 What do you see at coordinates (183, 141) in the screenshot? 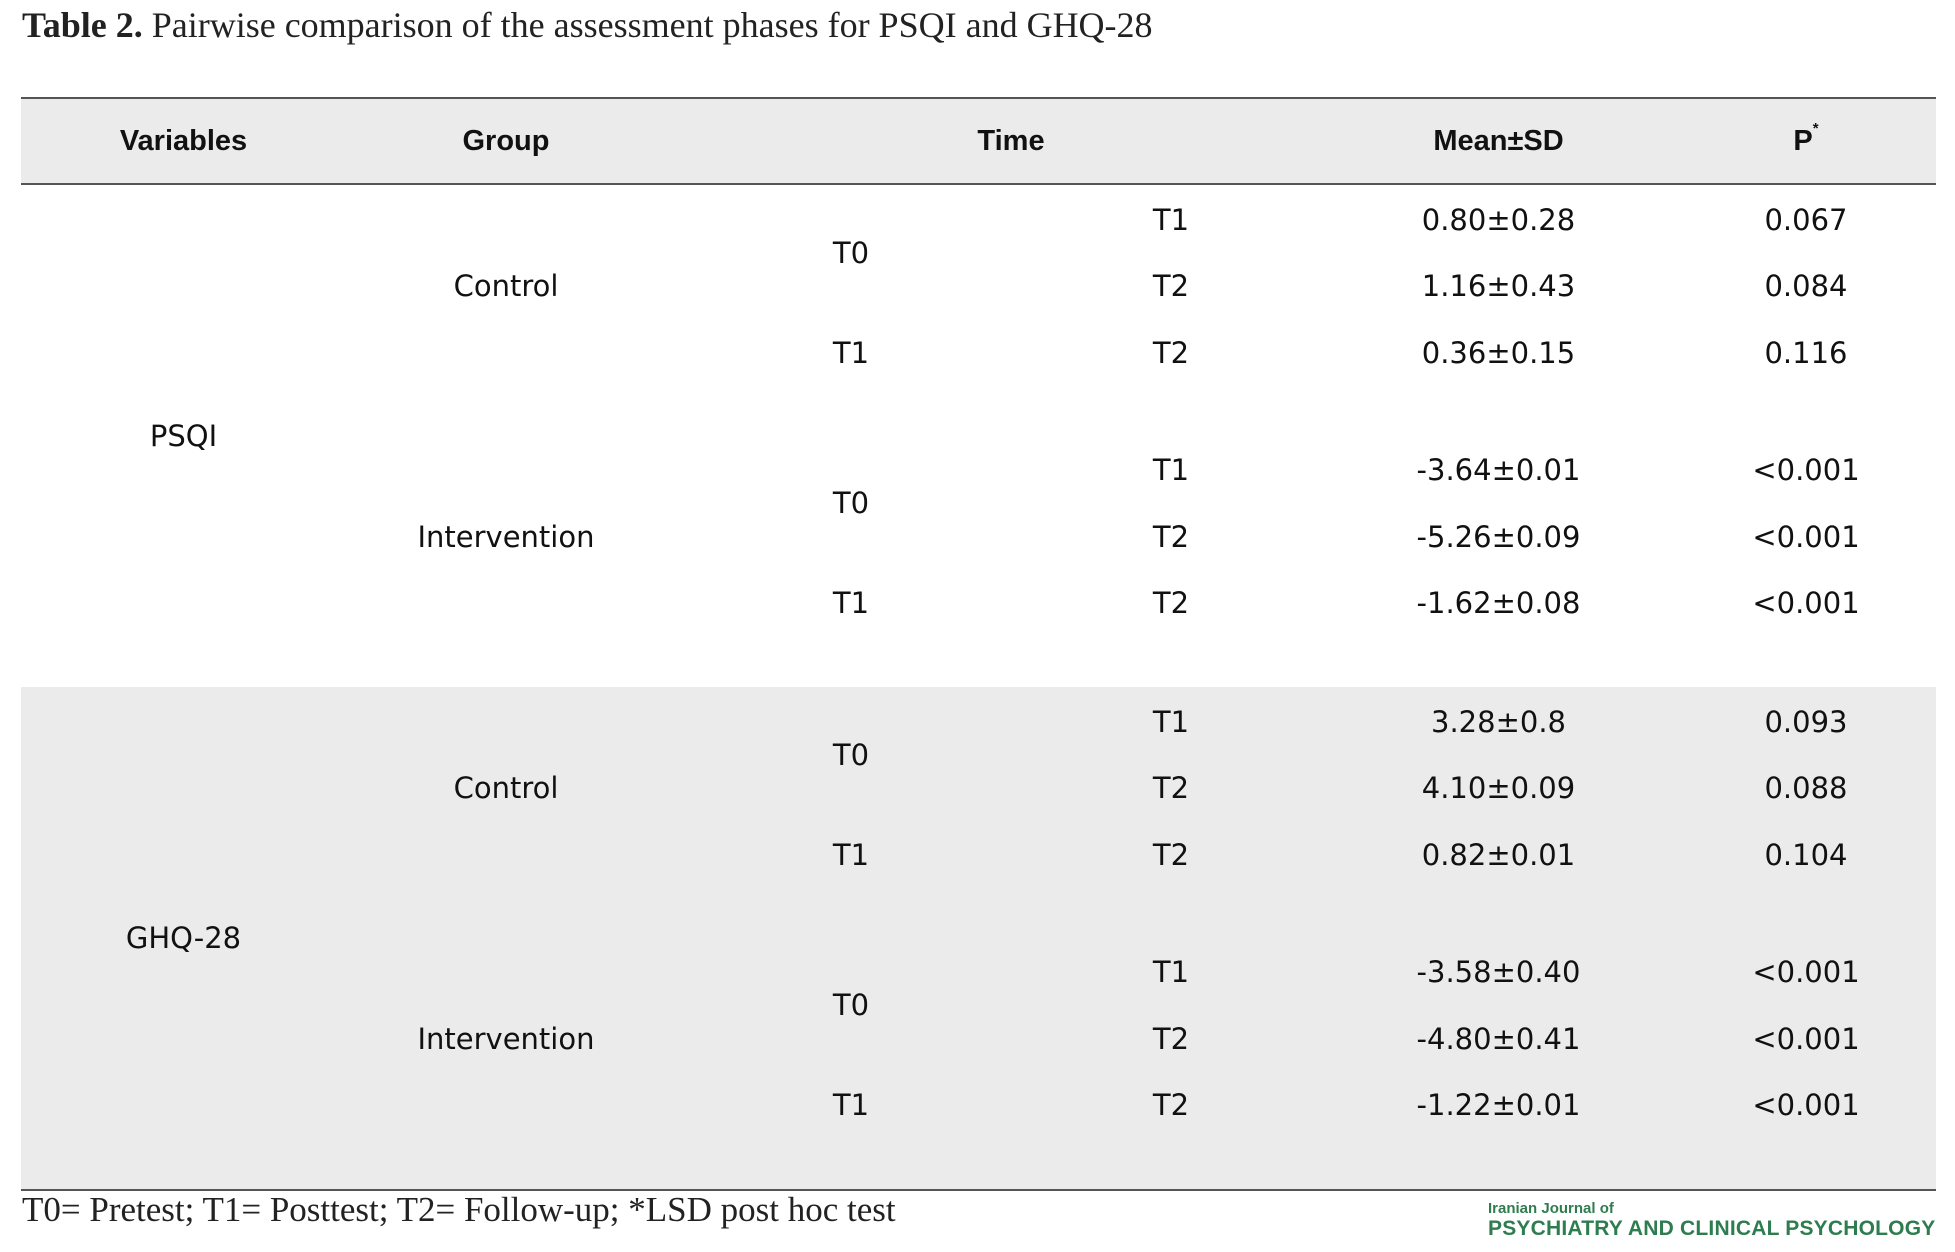
I see `header-variables: Variables` at bounding box center [183, 141].